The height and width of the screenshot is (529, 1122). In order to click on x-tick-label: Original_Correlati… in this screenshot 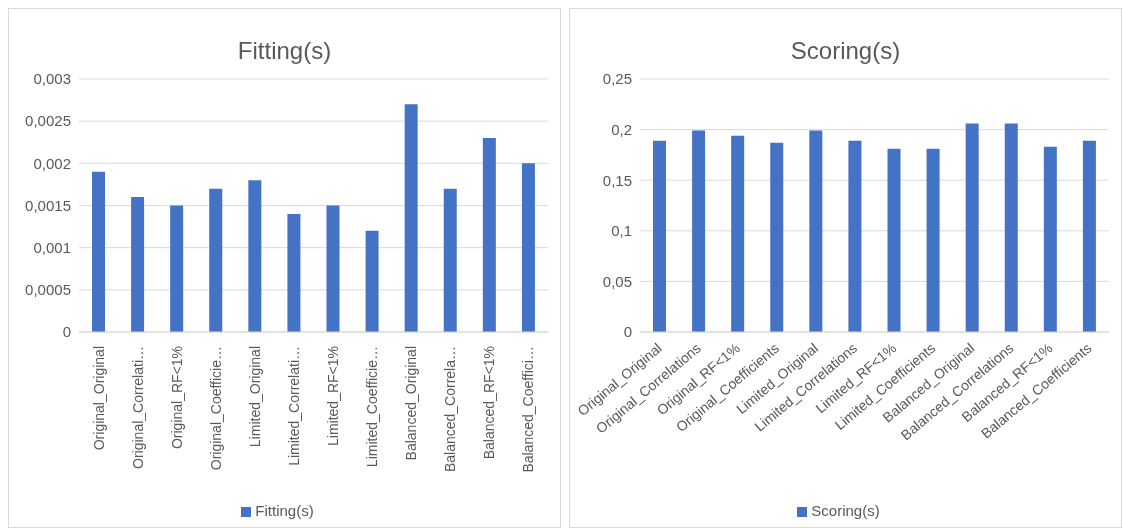, I will do `click(137, 407)`.